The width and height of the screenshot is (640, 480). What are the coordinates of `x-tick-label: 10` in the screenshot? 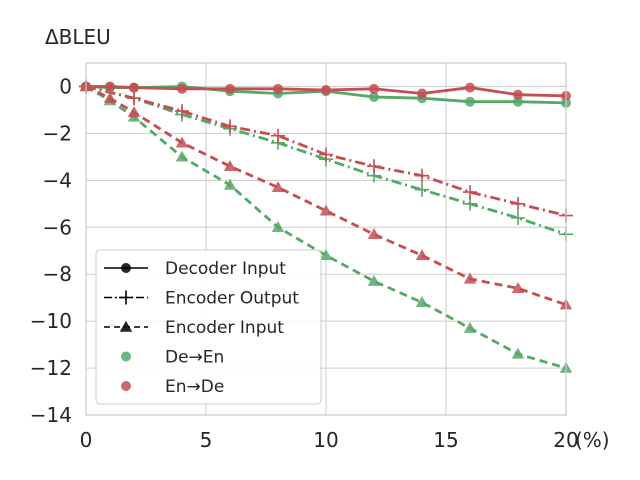 It's located at (325, 440).